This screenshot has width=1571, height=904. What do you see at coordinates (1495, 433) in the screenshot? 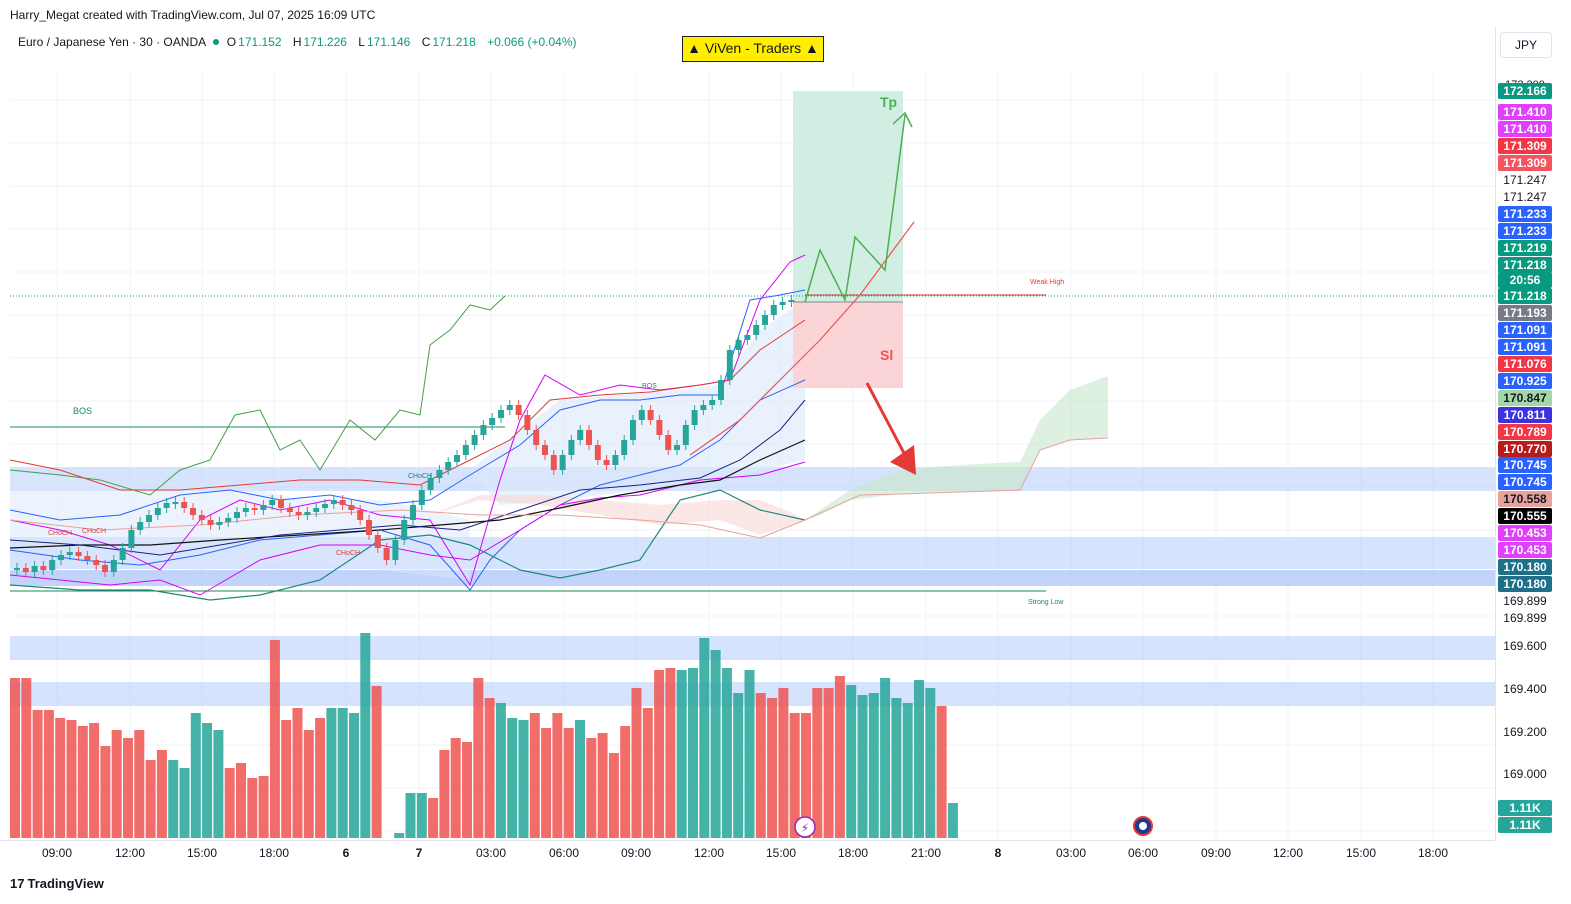
I see `price-scale-divider` at bounding box center [1495, 433].